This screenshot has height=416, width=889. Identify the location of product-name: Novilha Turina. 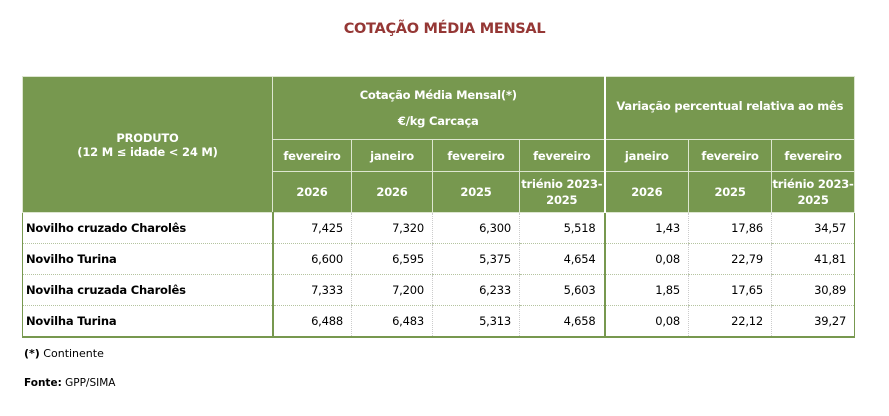
(148, 321).